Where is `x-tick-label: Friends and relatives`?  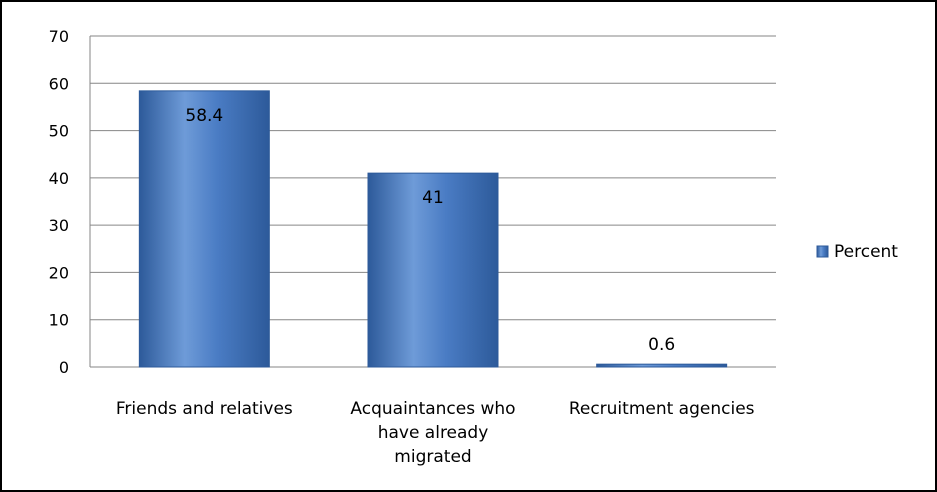
x-tick-label: Friends and relatives is located at coordinates (204, 409).